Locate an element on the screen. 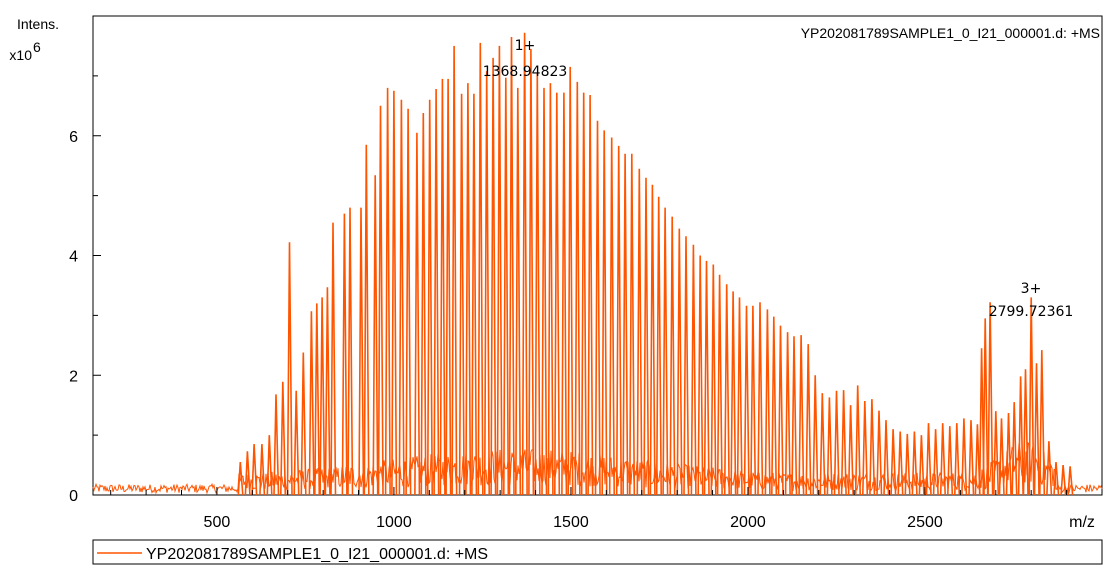  y-axis-unit: x10 is located at coordinates (20, 55).